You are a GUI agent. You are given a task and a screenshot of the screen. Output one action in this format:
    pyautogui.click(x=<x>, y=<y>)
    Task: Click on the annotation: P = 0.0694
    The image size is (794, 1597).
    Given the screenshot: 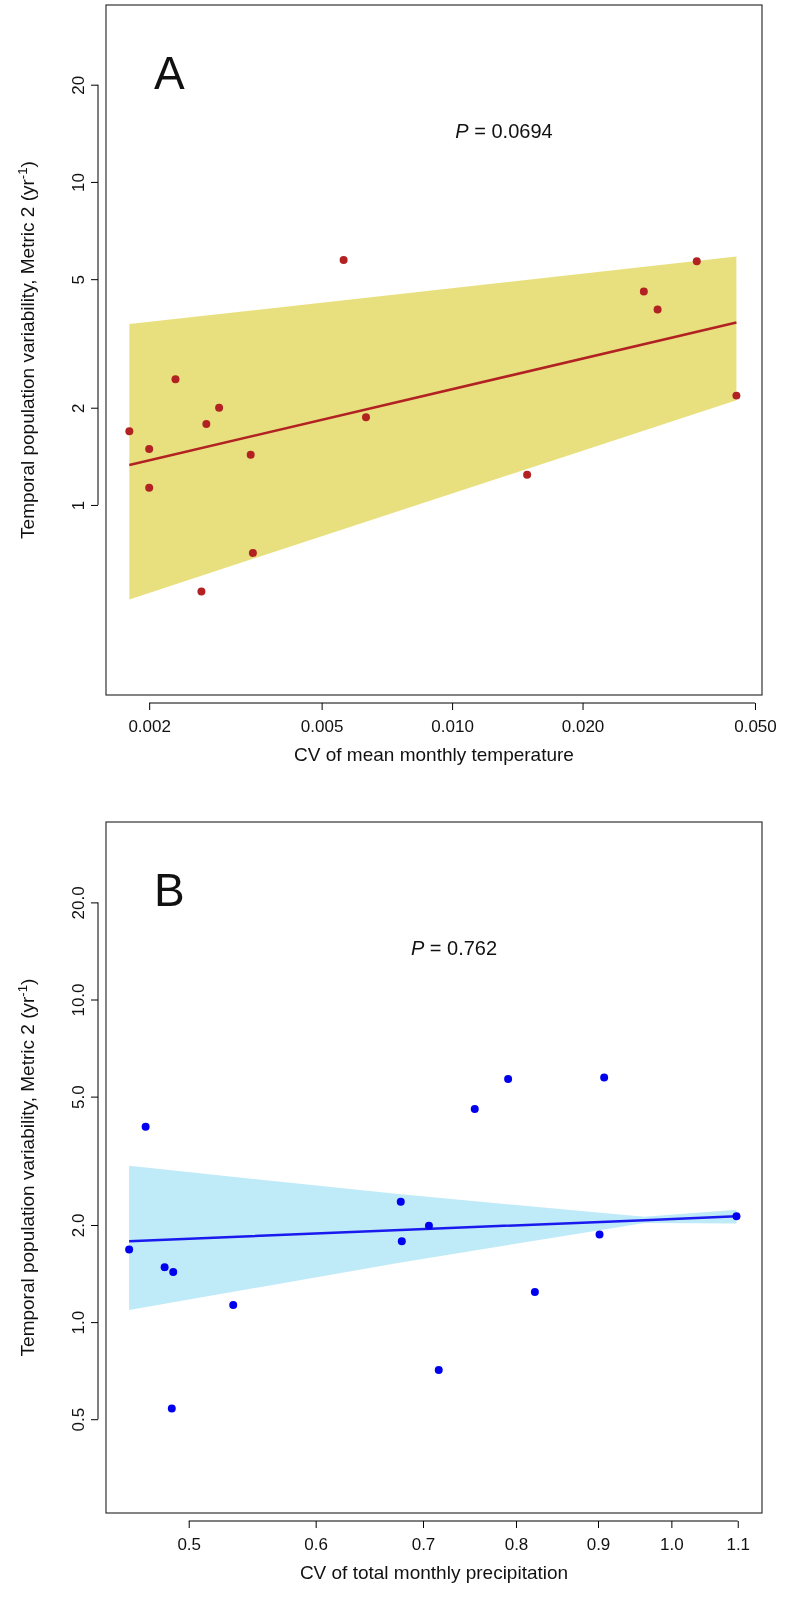 What is the action you would take?
    pyautogui.click(x=504, y=131)
    